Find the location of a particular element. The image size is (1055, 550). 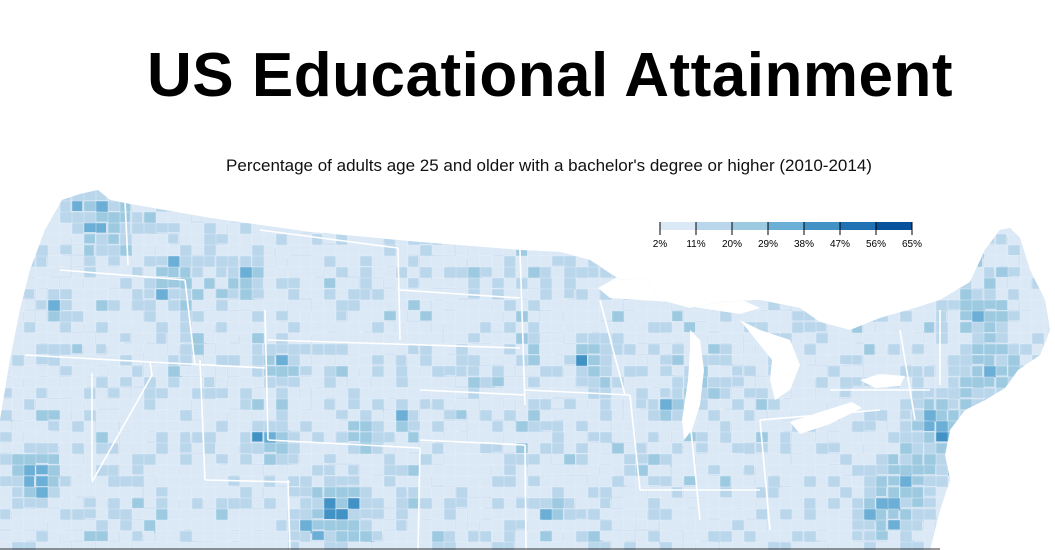

lake-ontario is located at coordinates (882, 381).